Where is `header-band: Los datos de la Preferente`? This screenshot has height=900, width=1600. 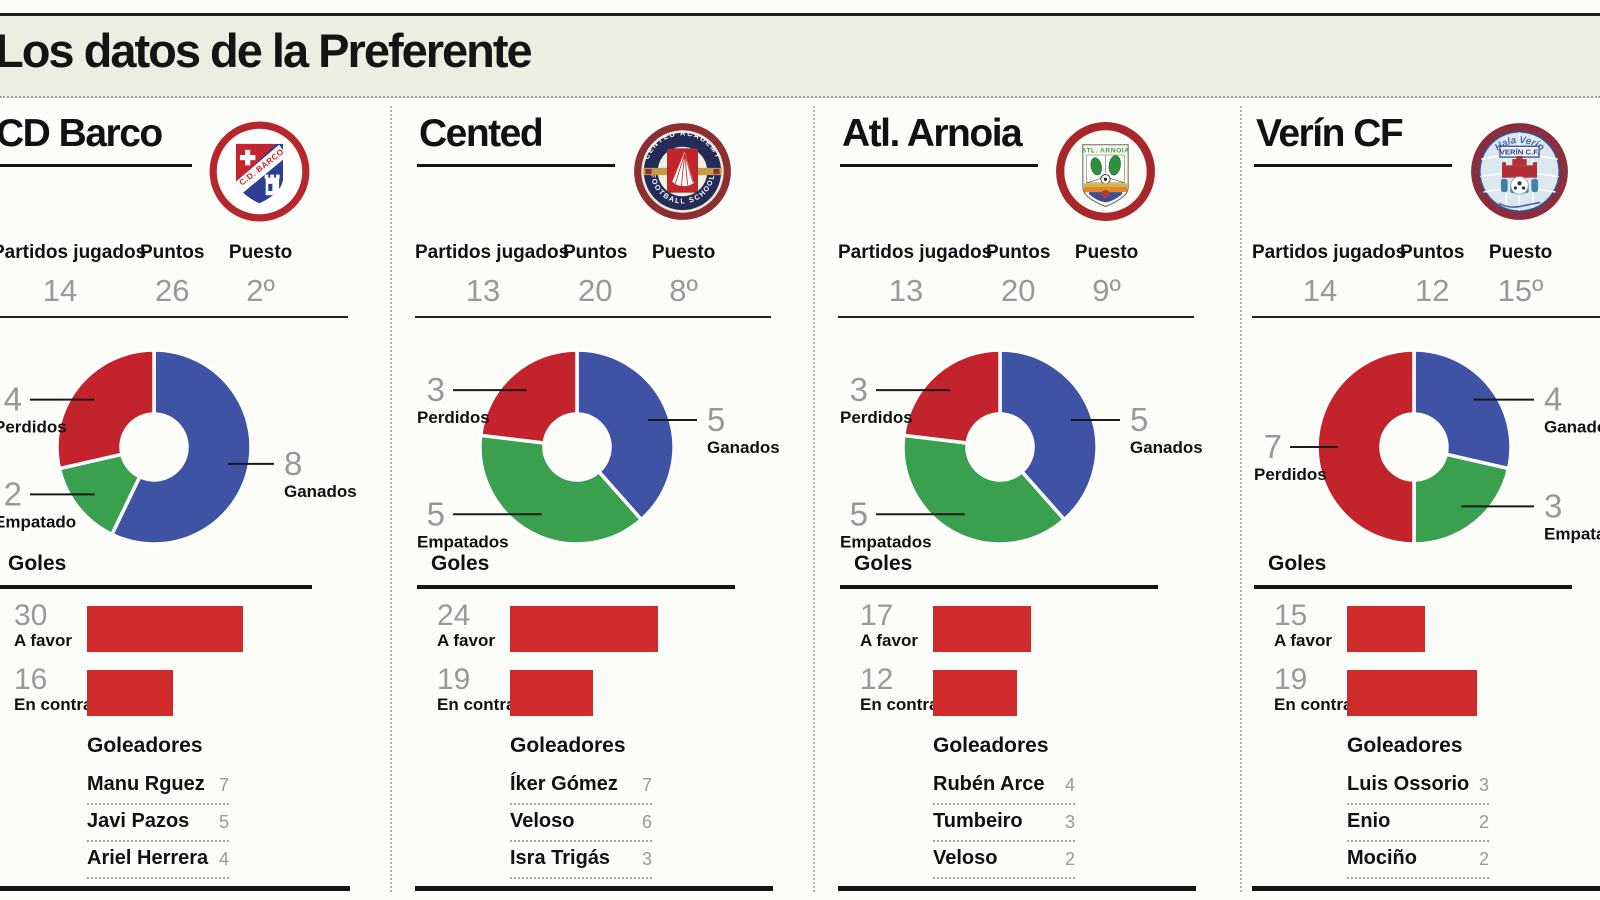 header-band: Los datos de la Preferente is located at coordinates (800, 57).